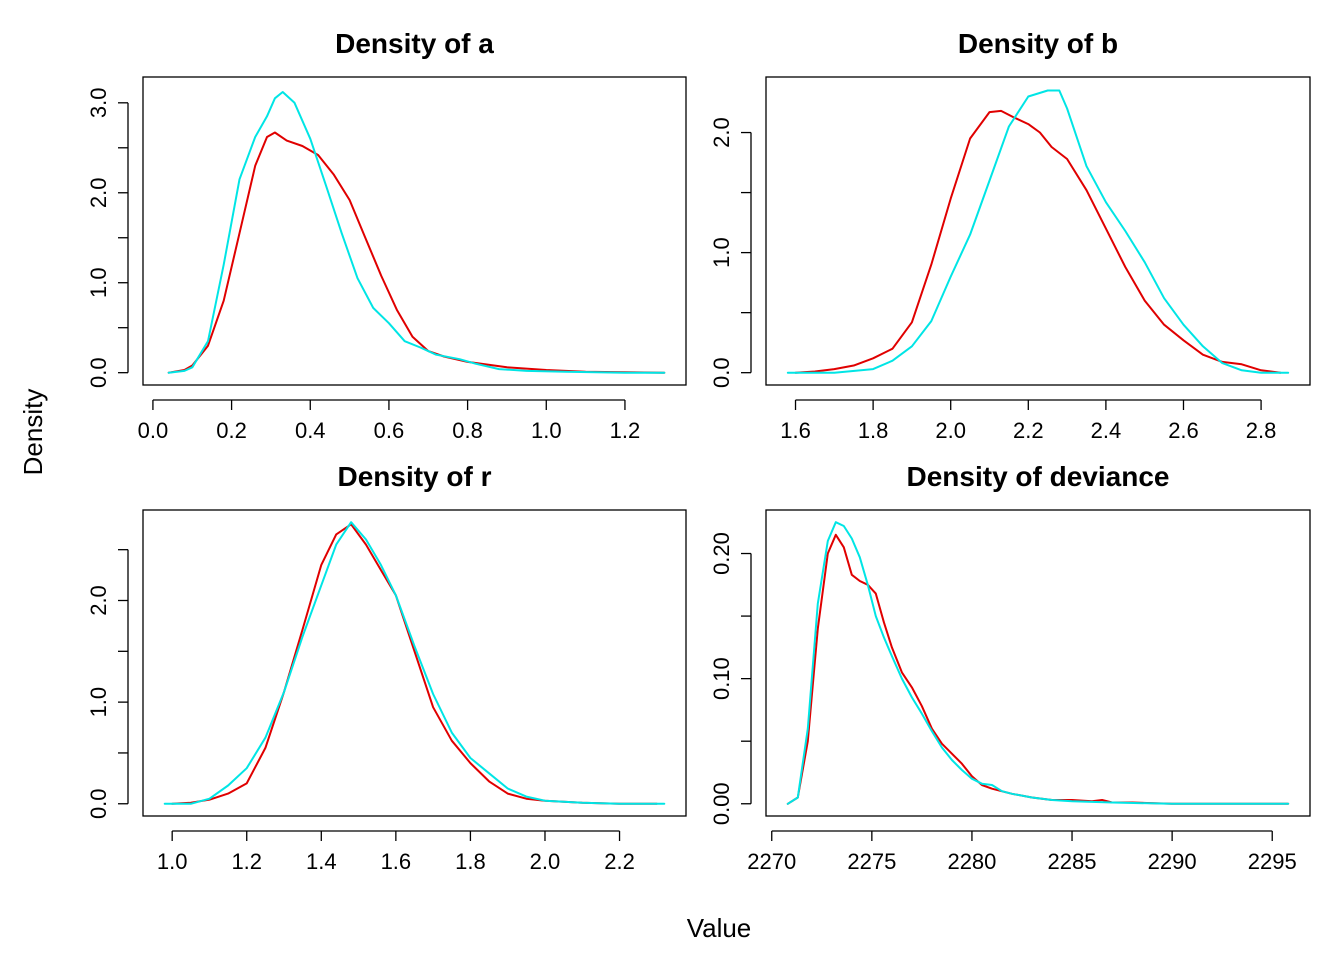 The height and width of the screenshot is (960, 1344). What do you see at coordinates (470, 861) in the screenshot?
I see `panel-r-x-tick-label: 1.8` at bounding box center [470, 861].